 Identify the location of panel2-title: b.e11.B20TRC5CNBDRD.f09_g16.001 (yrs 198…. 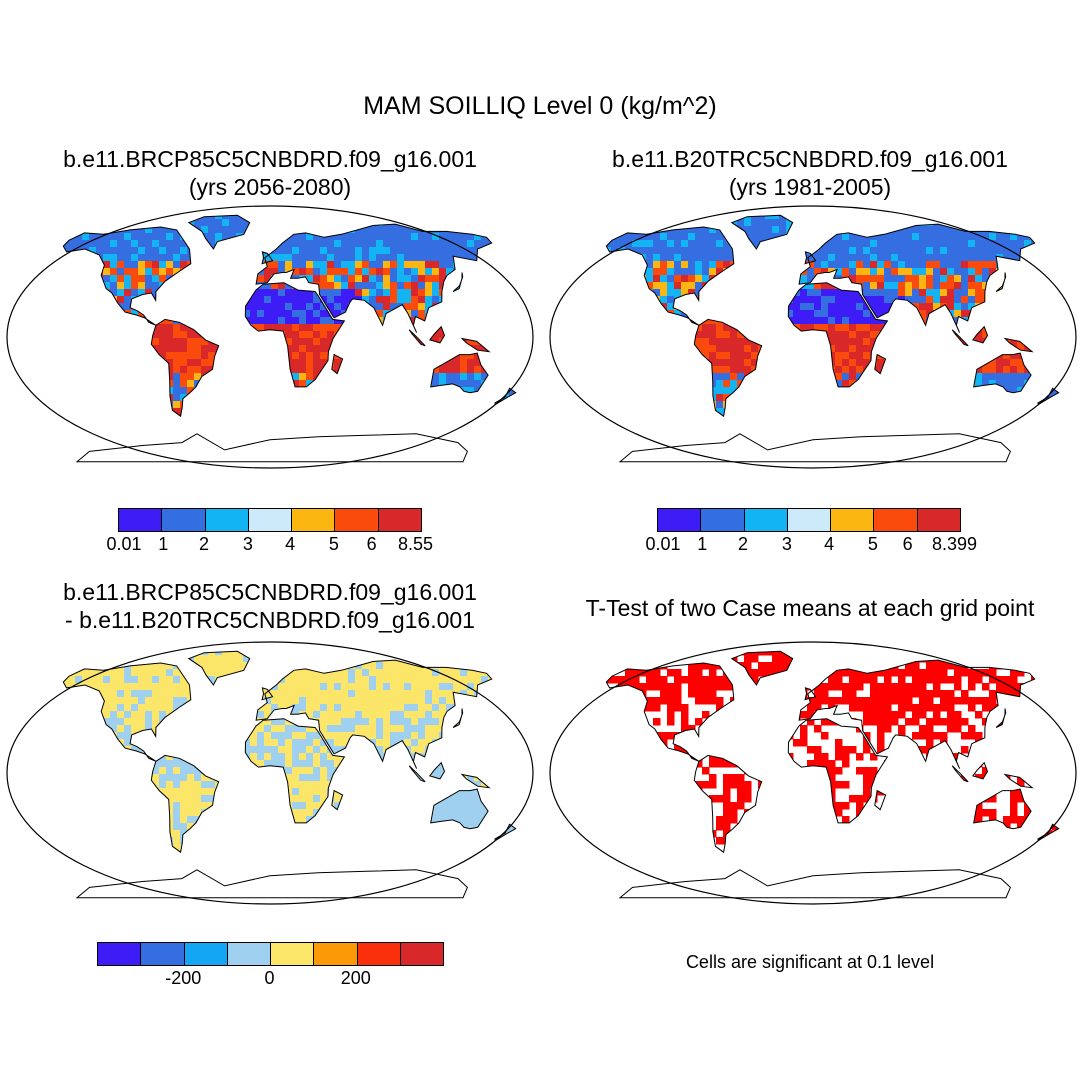
(810, 173).